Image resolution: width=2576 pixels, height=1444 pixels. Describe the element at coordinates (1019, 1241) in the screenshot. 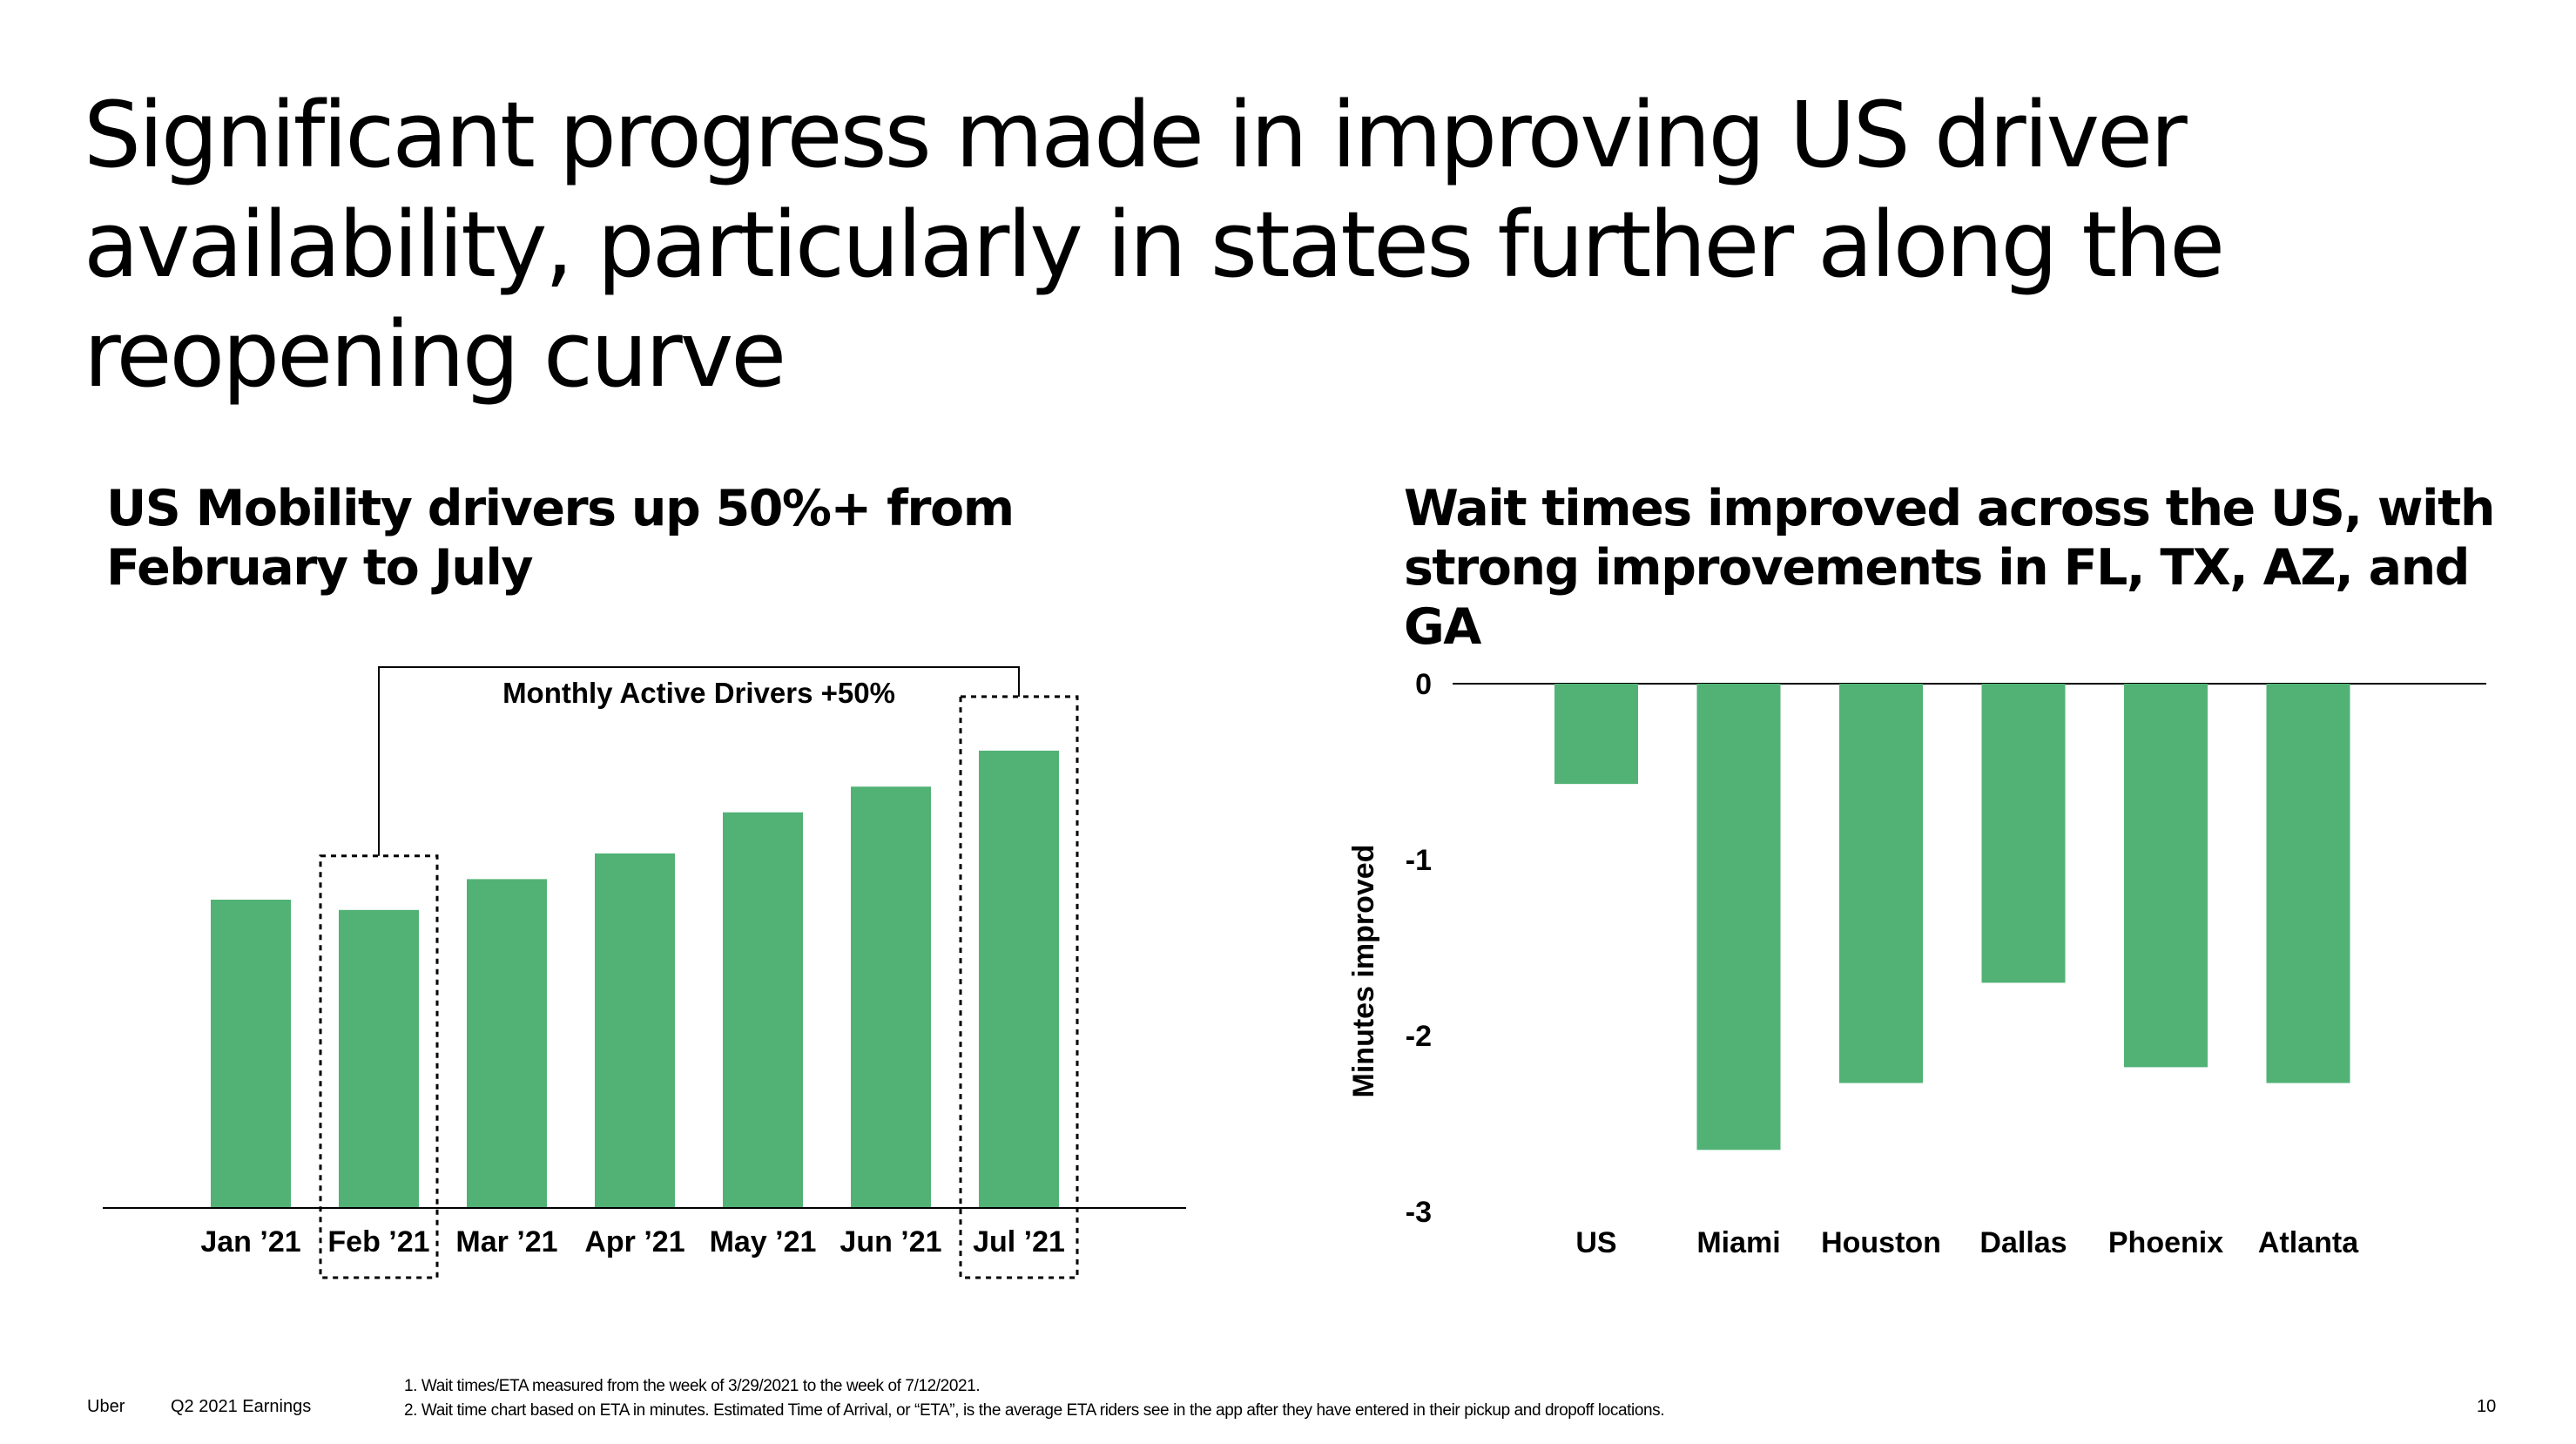

I see `x-tick-label: Jul ’21` at that location.